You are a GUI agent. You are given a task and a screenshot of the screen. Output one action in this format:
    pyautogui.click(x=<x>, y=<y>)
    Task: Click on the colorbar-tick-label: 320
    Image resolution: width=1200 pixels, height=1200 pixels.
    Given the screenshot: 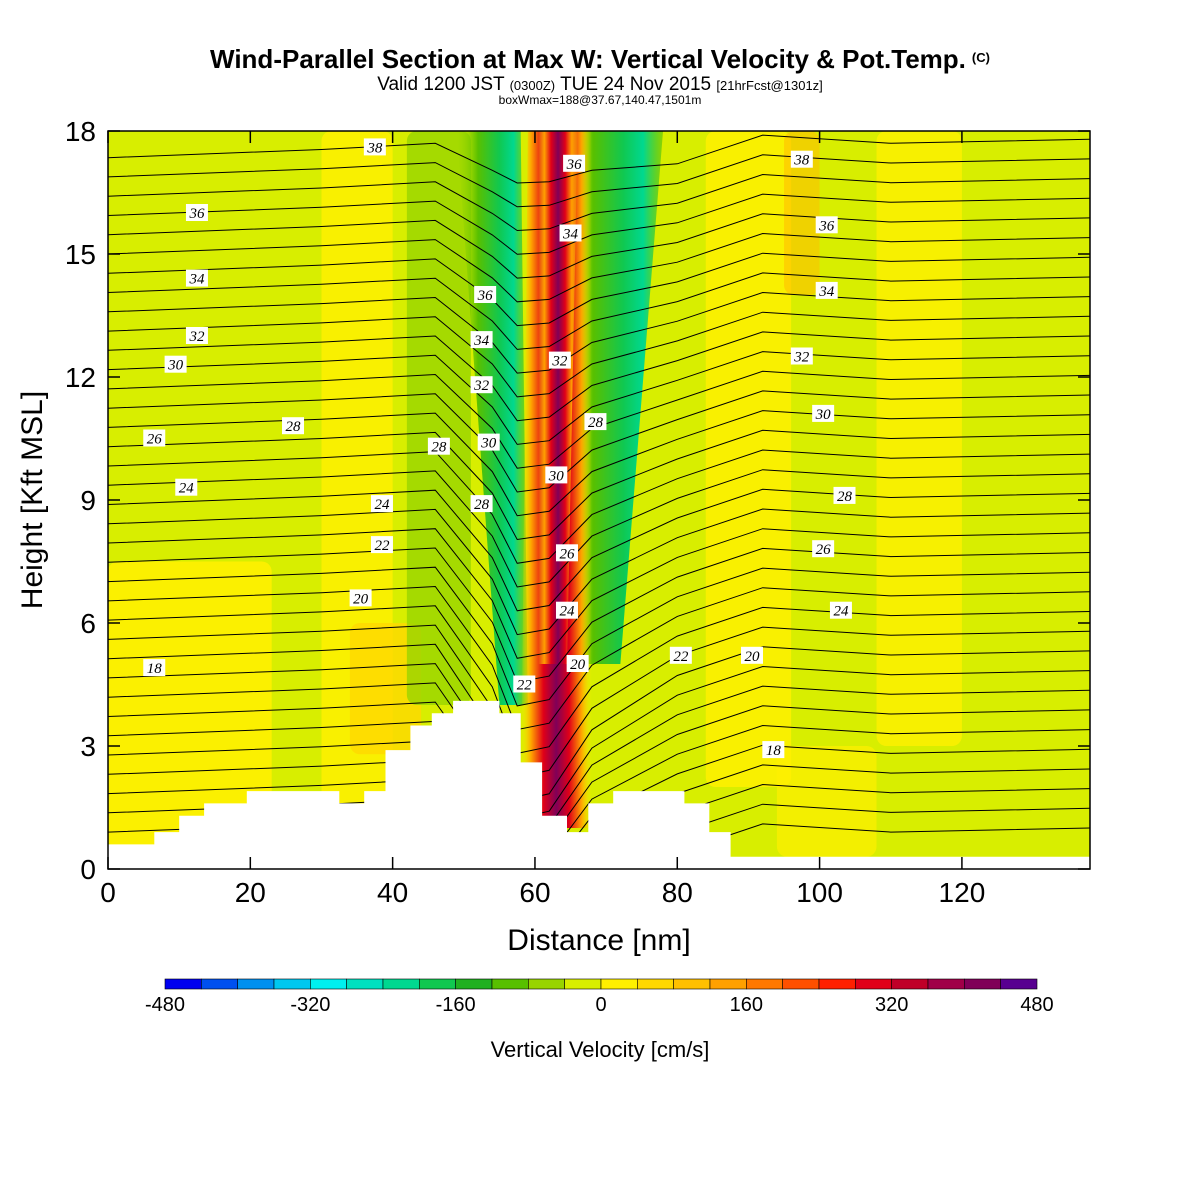 What is the action you would take?
    pyautogui.click(x=891, y=1005)
    